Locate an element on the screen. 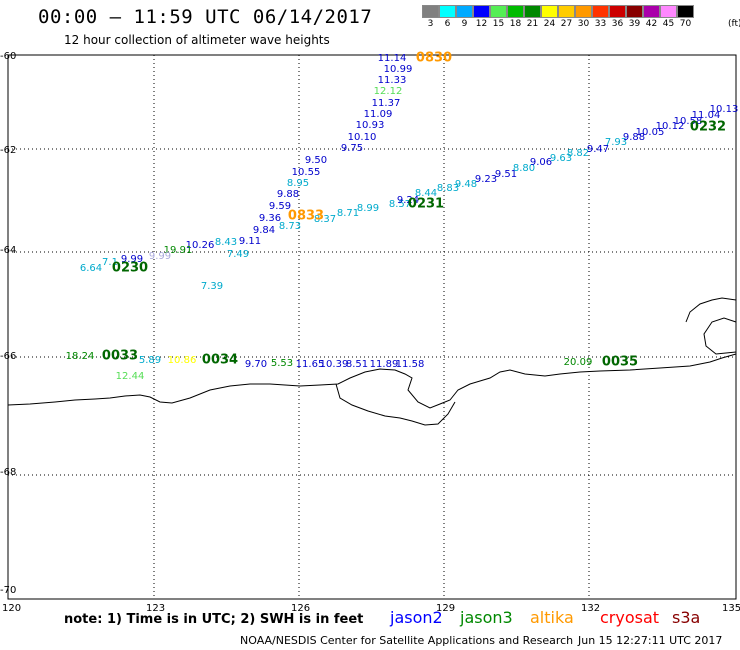  lon-tick-126: 126 is located at coordinates (301, 608).